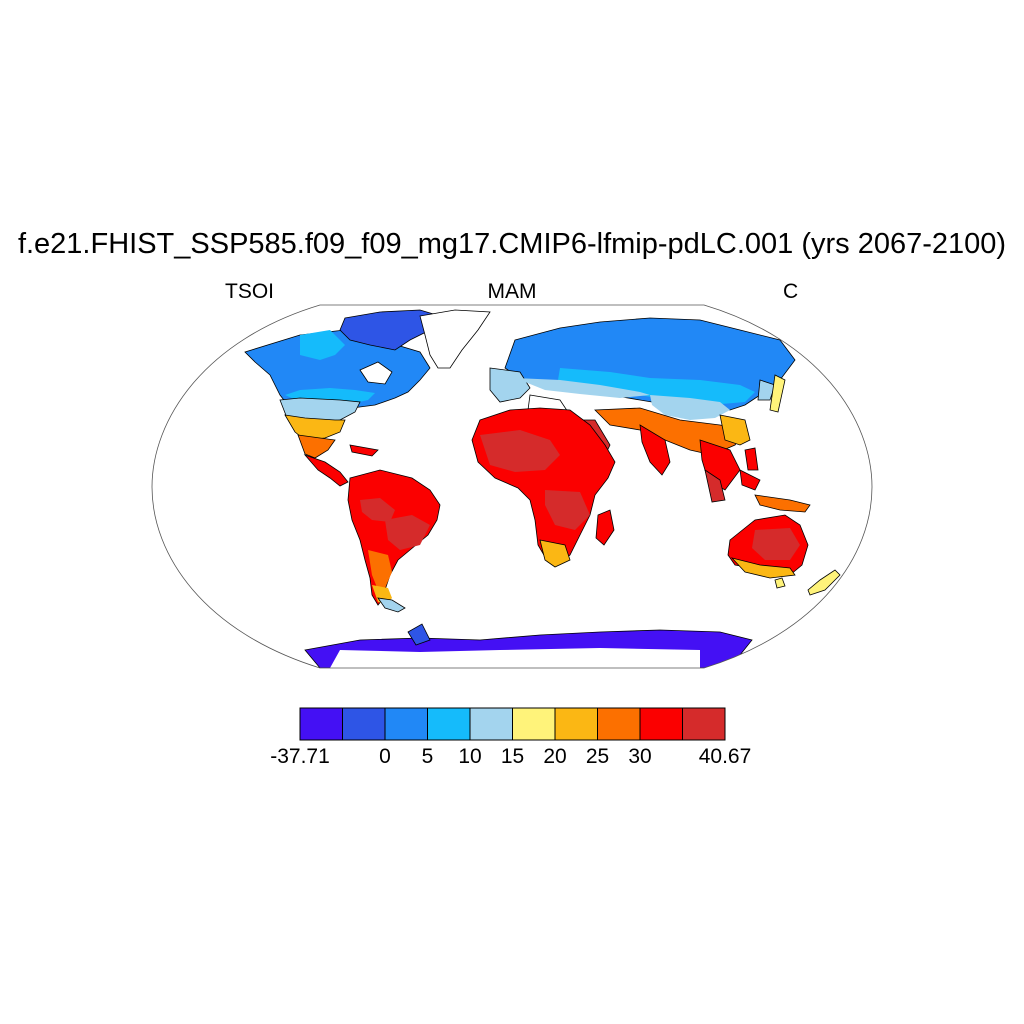  Describe the element at coordinates (512, 291) in the screenshot. I see `season-label: MAM` at that location.